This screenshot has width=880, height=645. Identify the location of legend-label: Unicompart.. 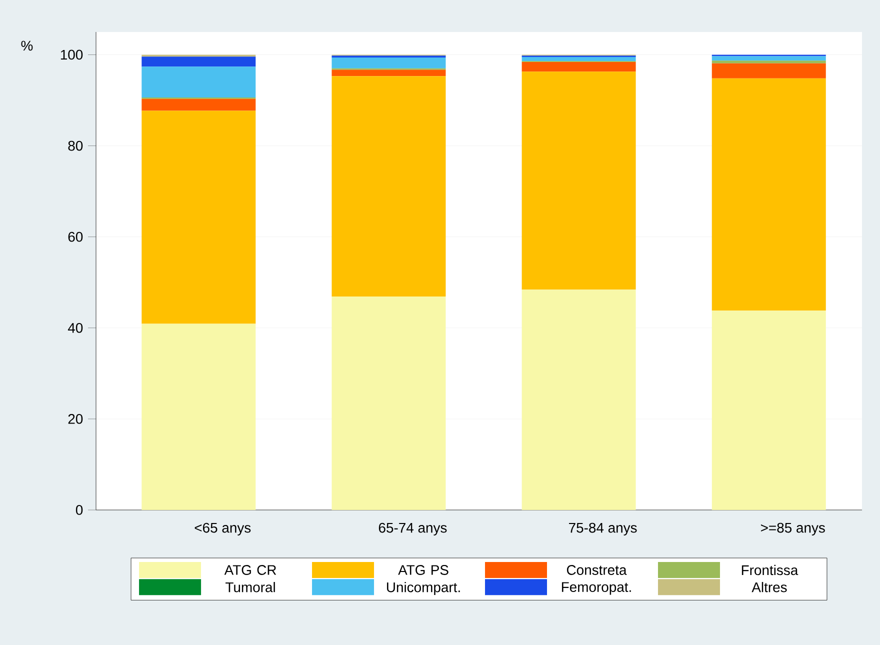
(423, 588).